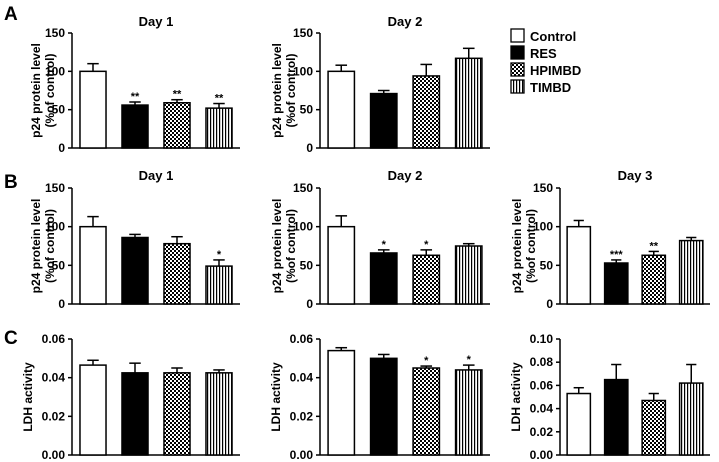 Image resolution: width=719 pixels, height=462 pixels. What do you see at coordinates (277, 90) in the screenshot?
I see `y-axis-label-line-a2-0: p24 protein level` at bounding box center [277, 90].